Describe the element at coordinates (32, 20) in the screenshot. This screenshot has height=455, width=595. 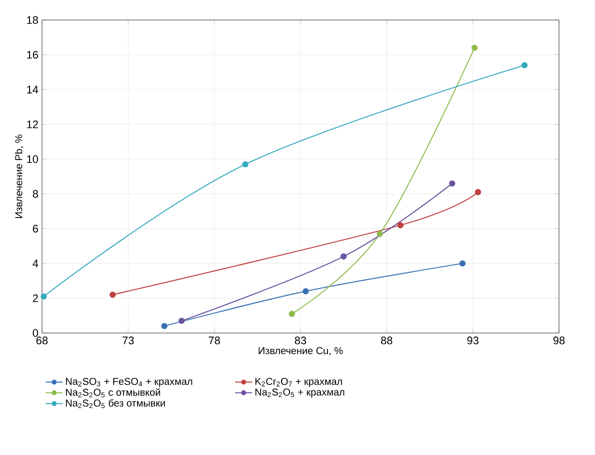
I see `y-tick-label: 18` at that location.